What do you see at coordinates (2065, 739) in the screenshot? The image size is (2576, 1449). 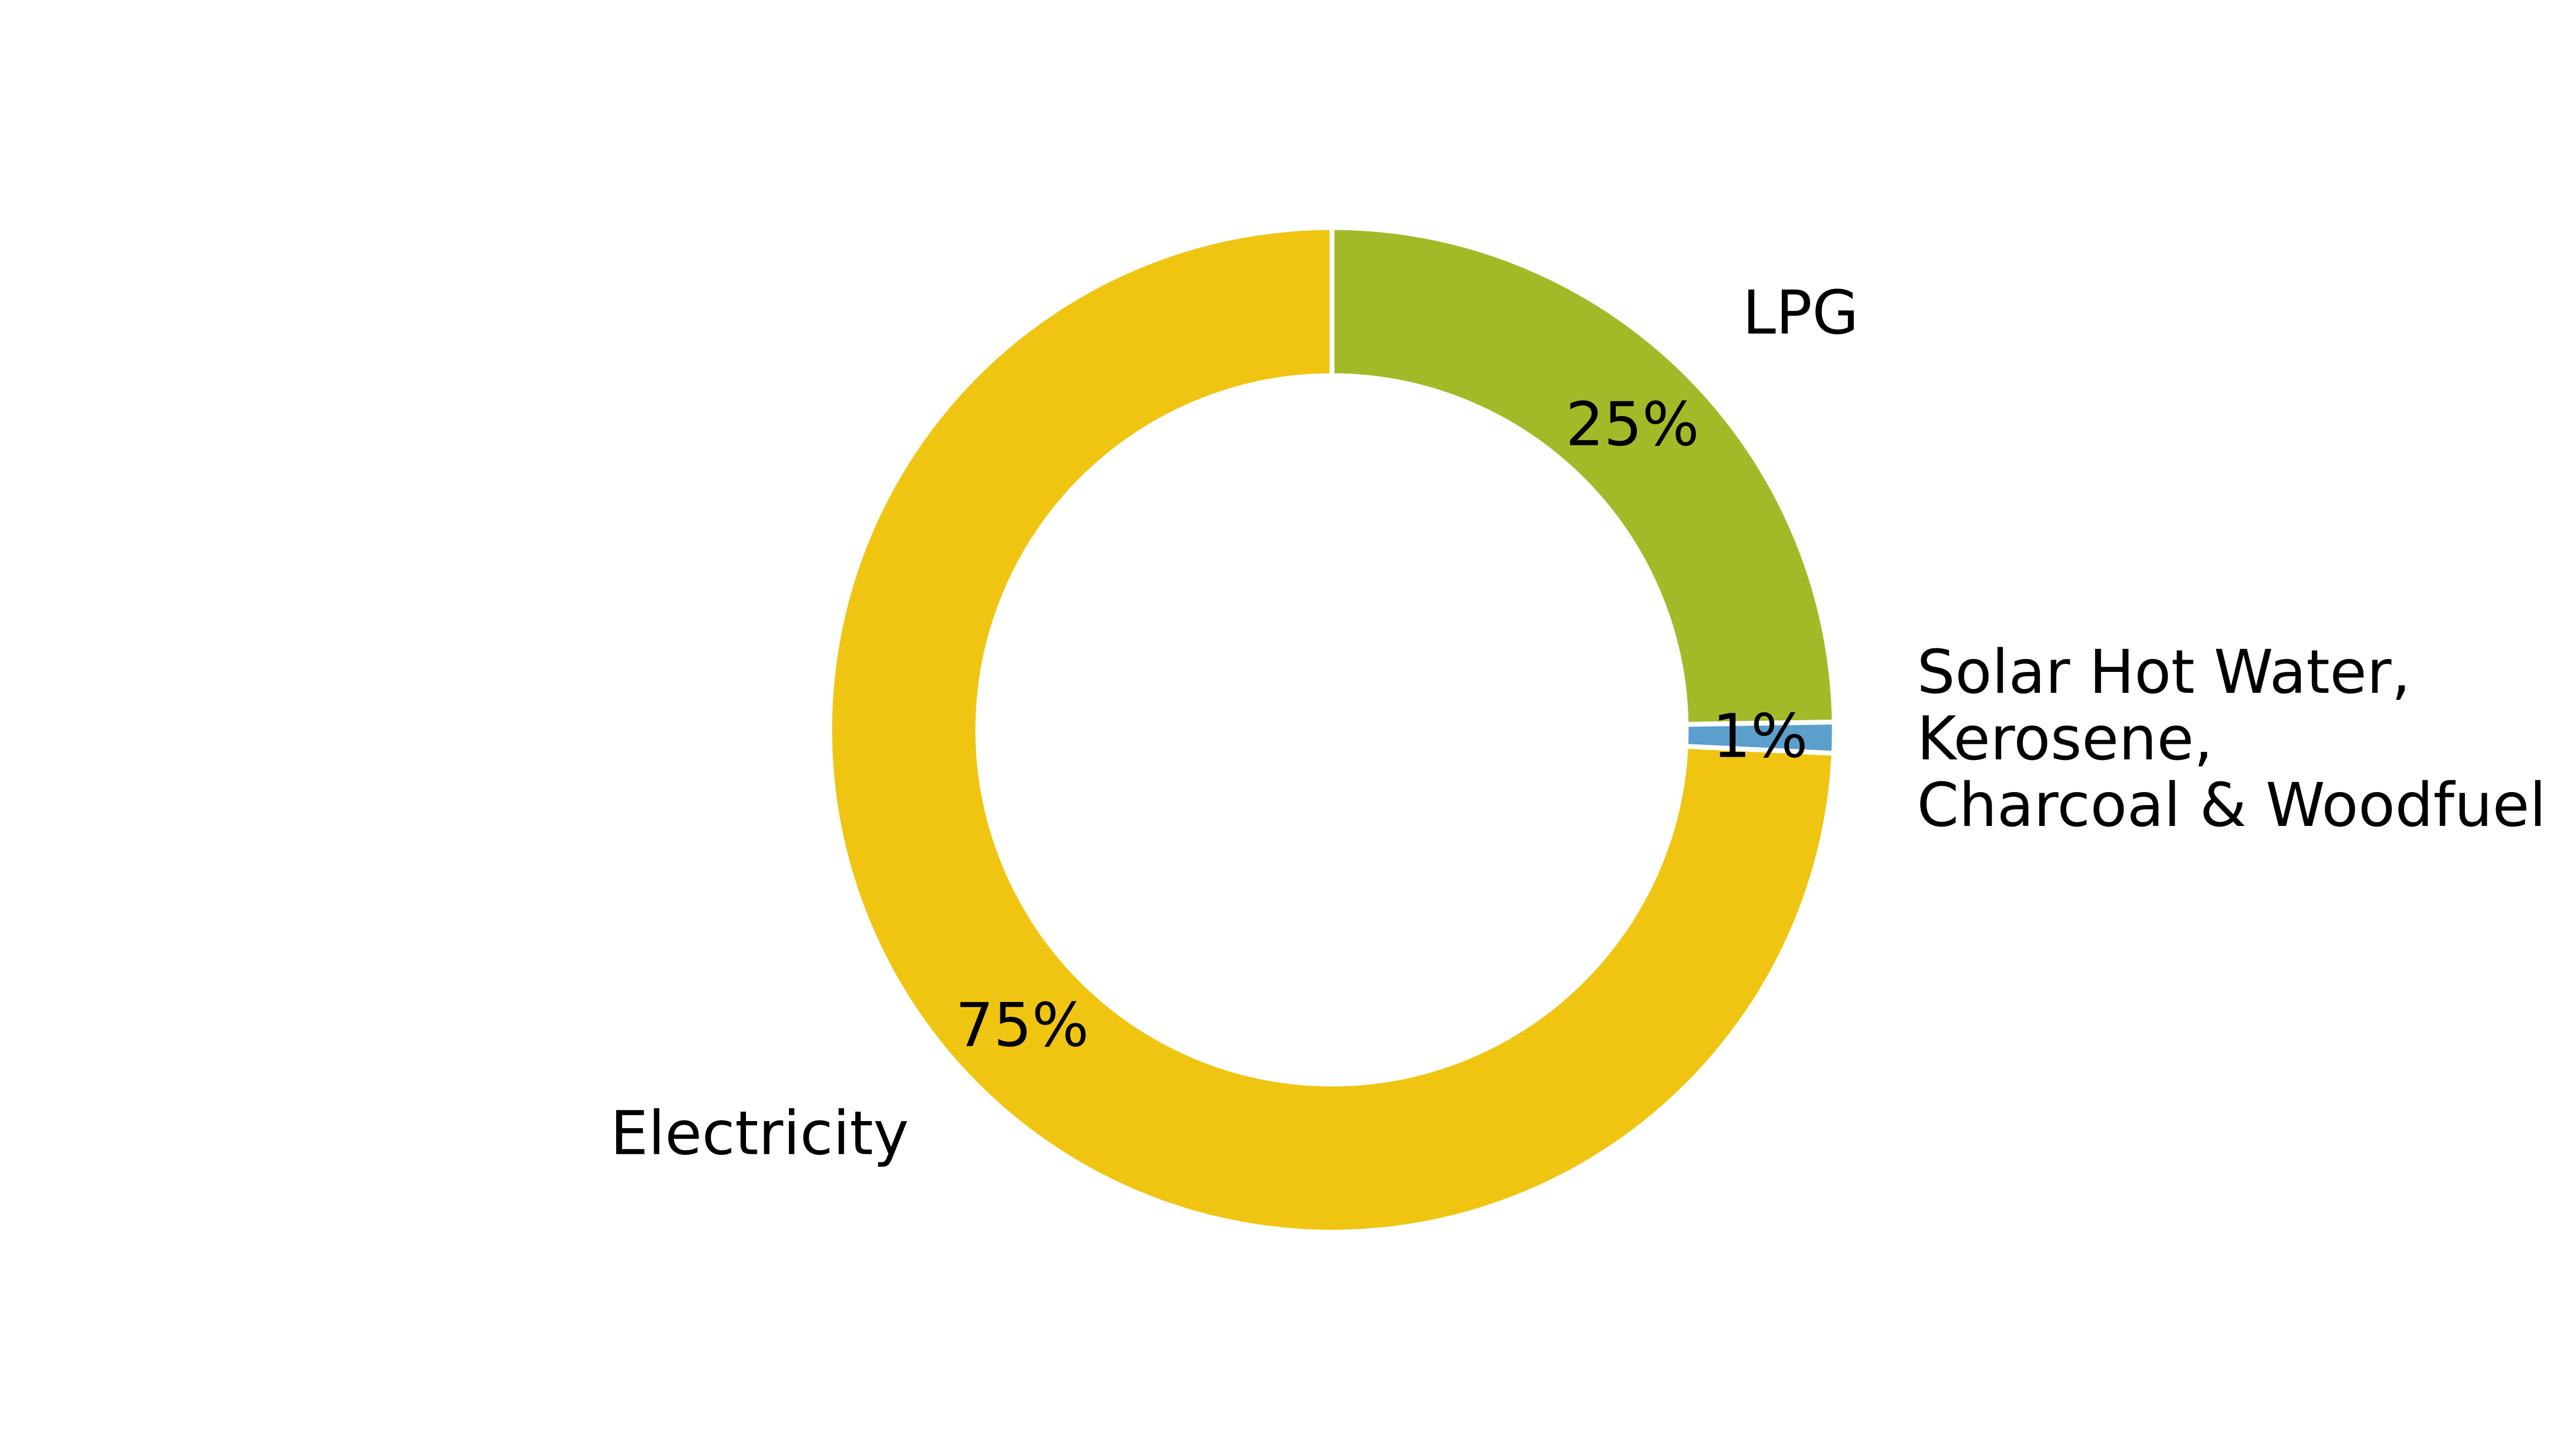 I see `category-label-line: Kerosene,` at bounding box center [2065, 739].